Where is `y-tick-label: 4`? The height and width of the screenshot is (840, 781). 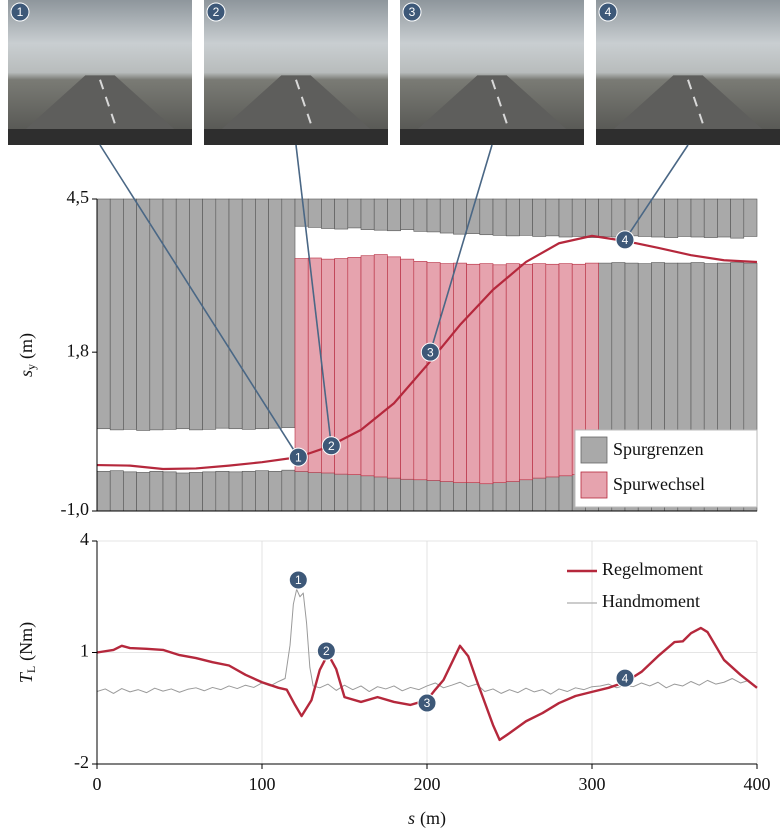 y-tick-label: 4 is located at coordinates (84, 539).